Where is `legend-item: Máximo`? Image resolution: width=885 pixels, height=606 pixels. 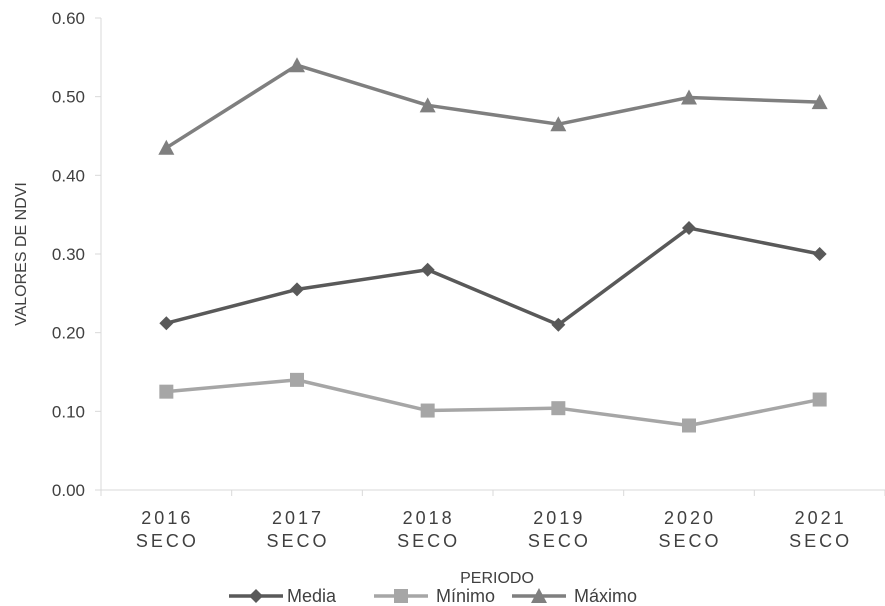
legend-item: Máximo is located at coordinates (574, 596).